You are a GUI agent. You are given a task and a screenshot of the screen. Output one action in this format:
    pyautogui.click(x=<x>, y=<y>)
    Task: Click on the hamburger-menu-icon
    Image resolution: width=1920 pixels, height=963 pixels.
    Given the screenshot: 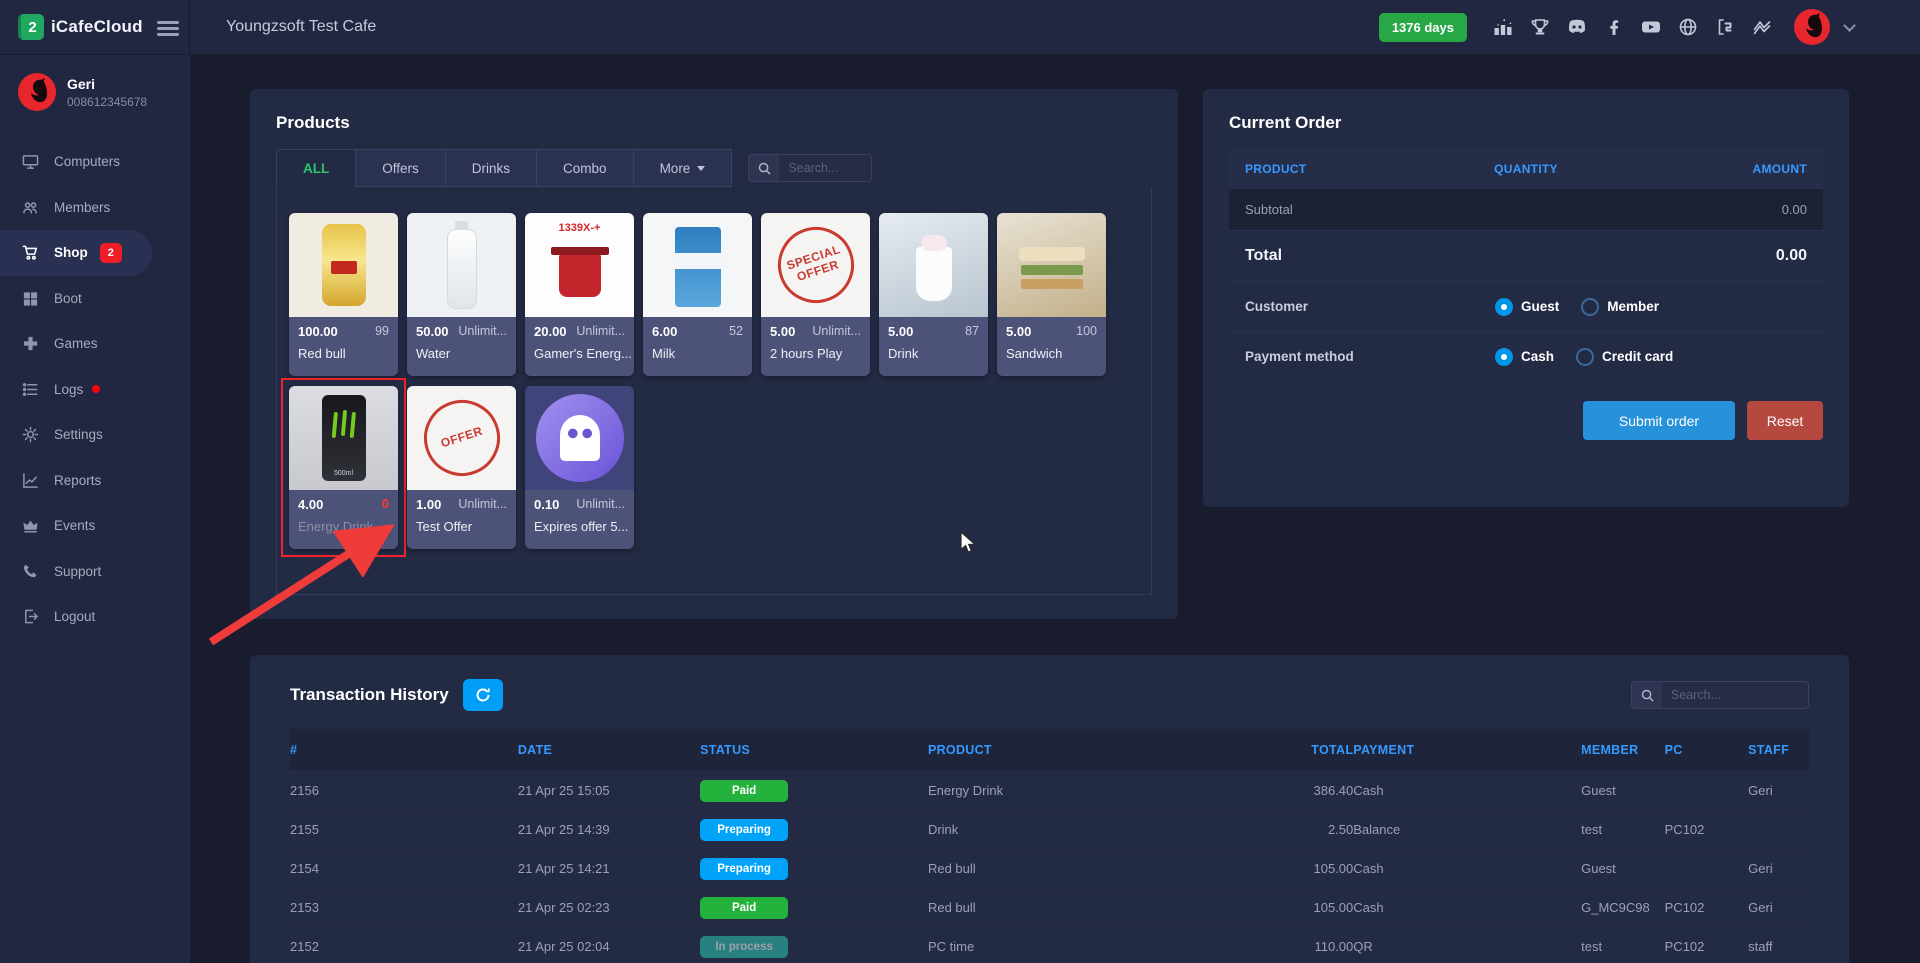 What is the action you would take?
    pyautogui.click(x=168, y=29)
    